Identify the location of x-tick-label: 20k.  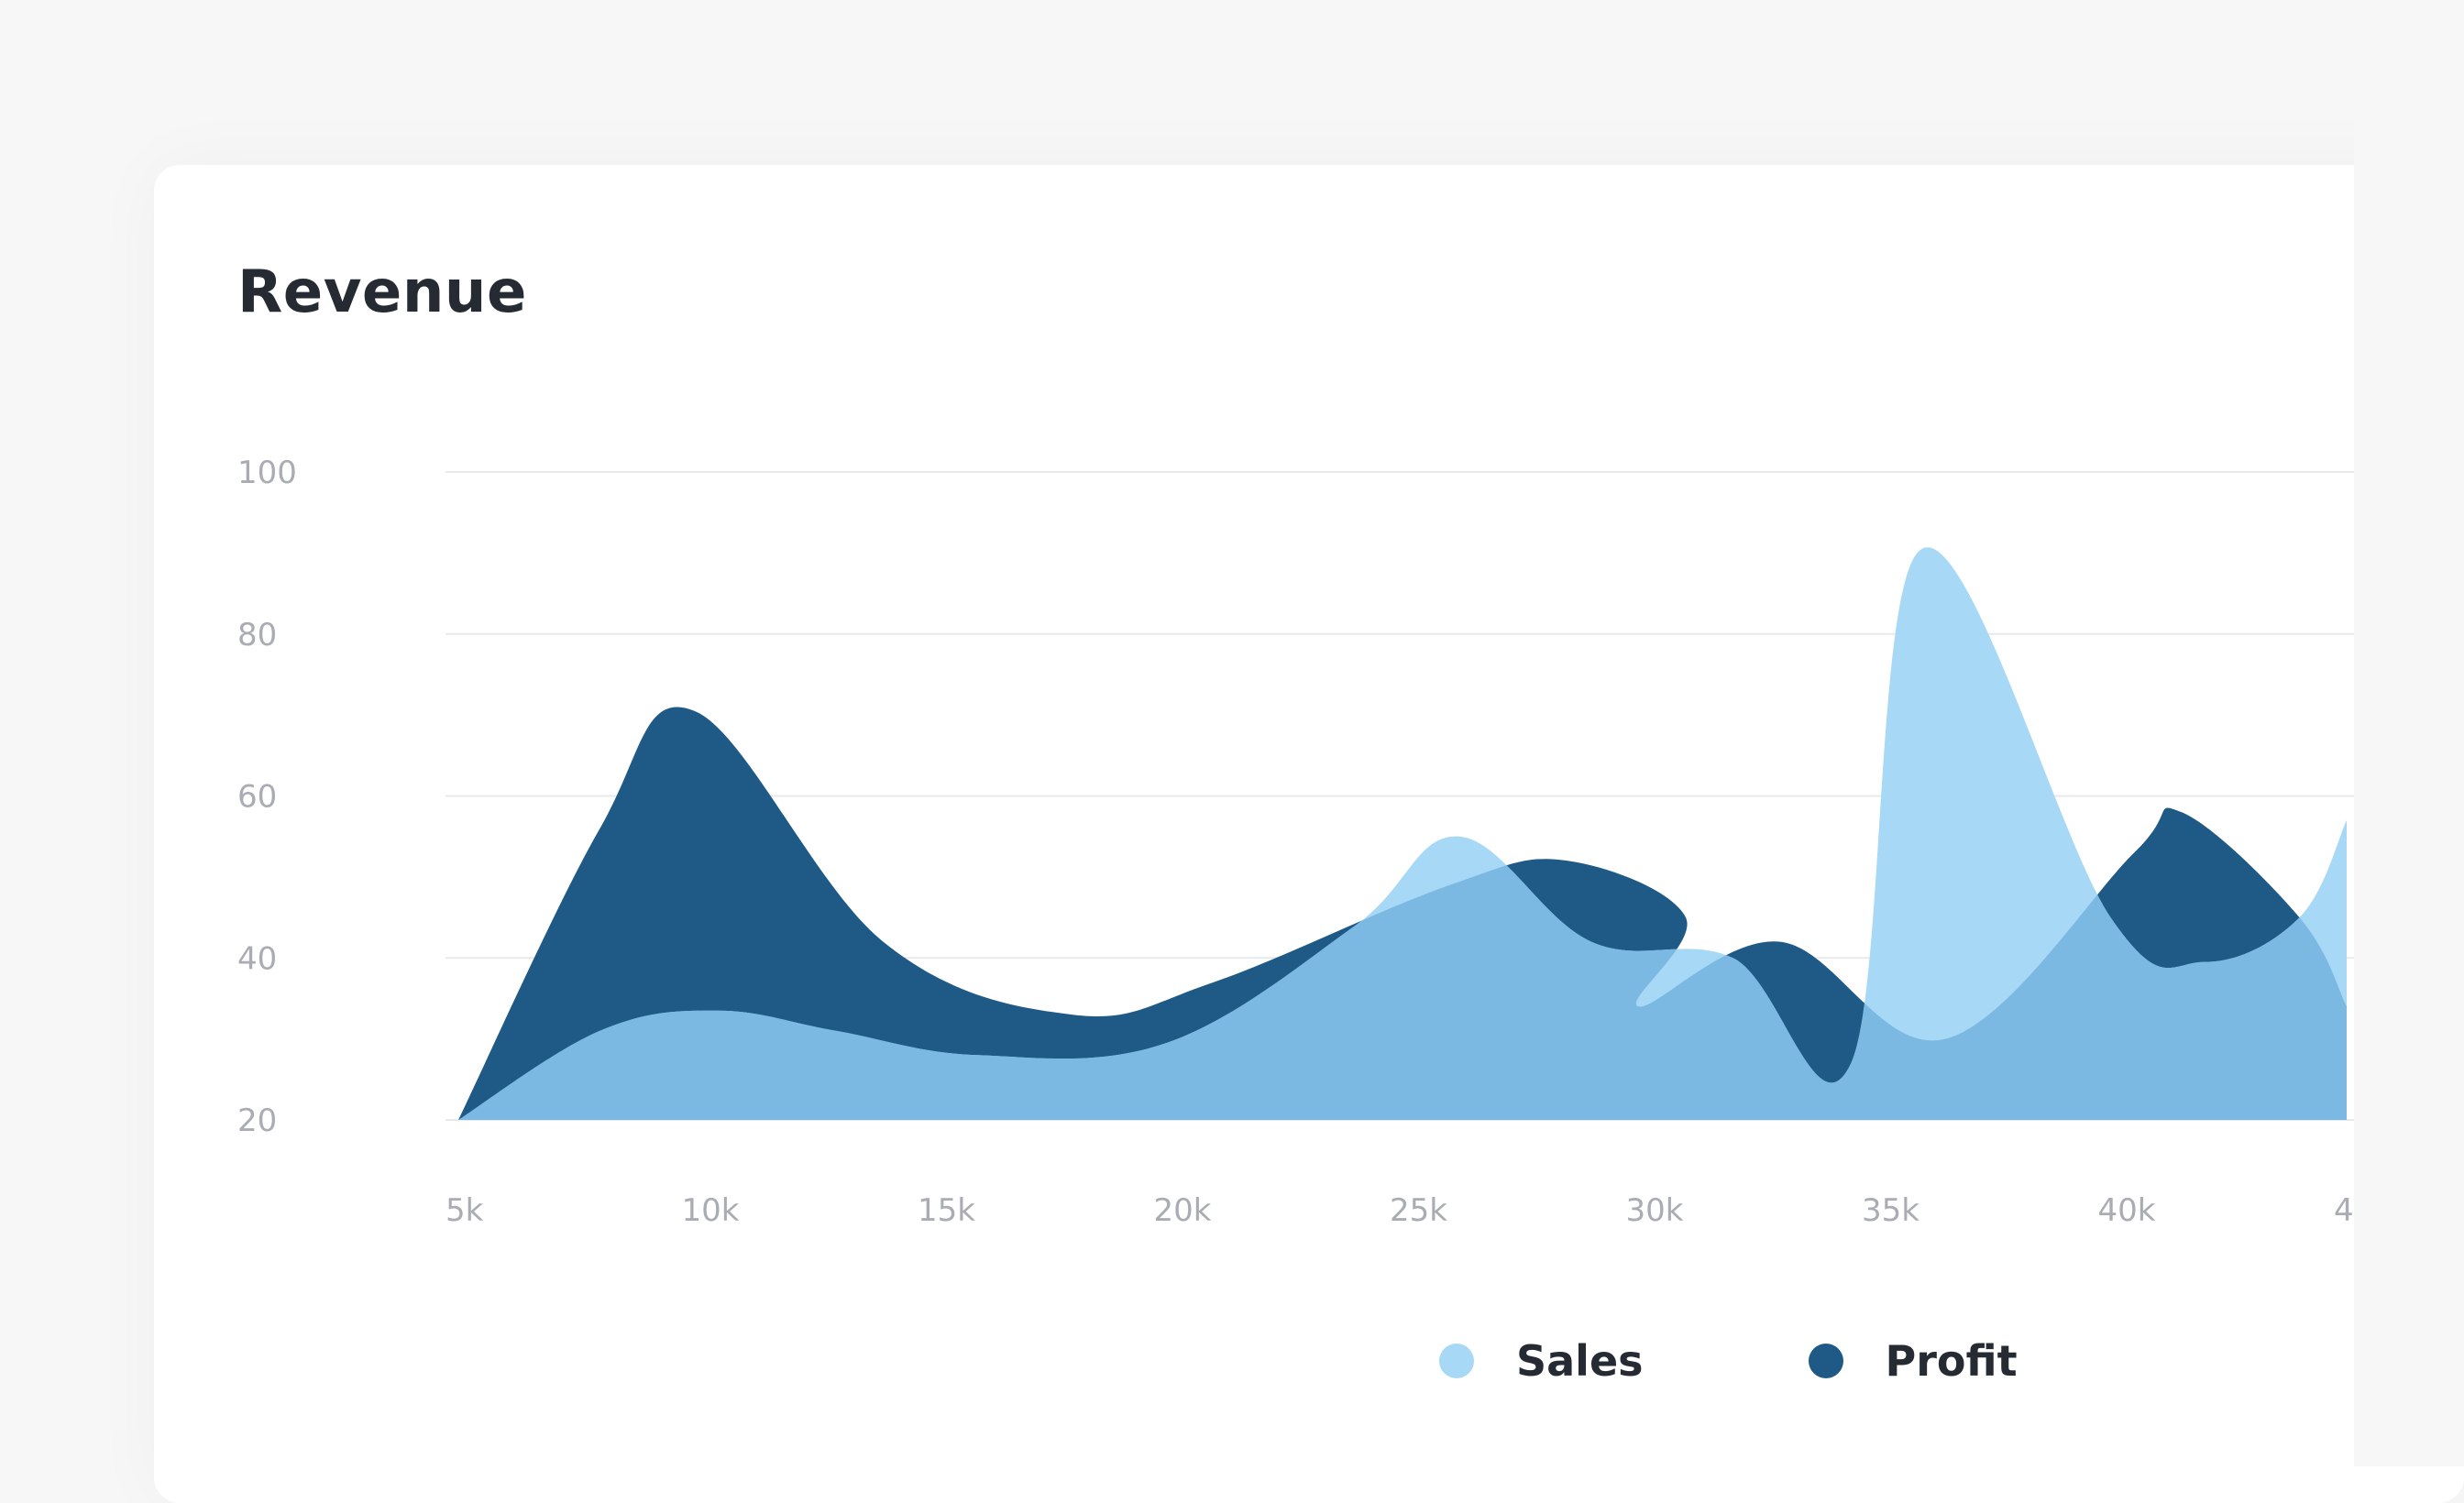
(1183, 1210).